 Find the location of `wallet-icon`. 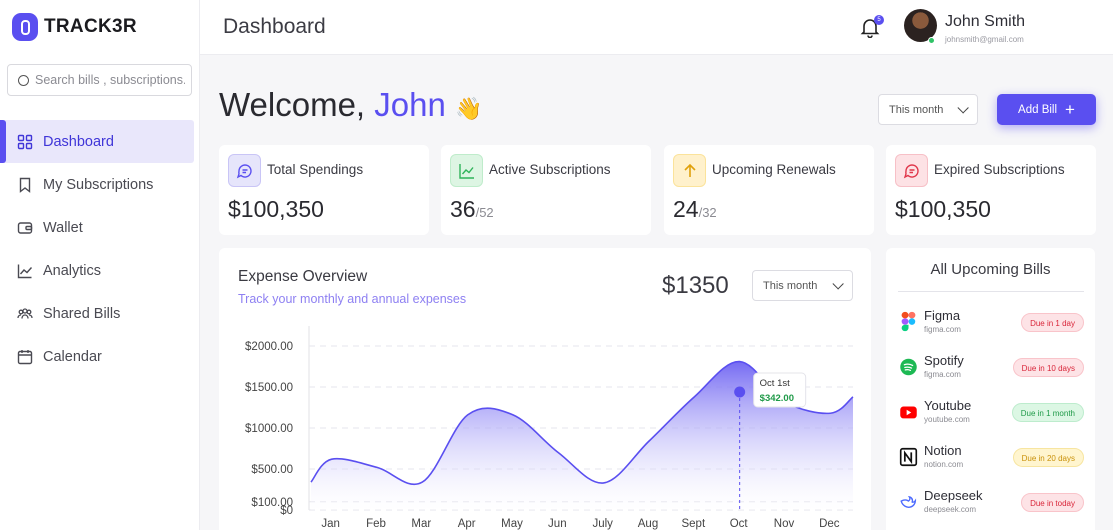

wallet-icon is located at coordinates (25, 228).